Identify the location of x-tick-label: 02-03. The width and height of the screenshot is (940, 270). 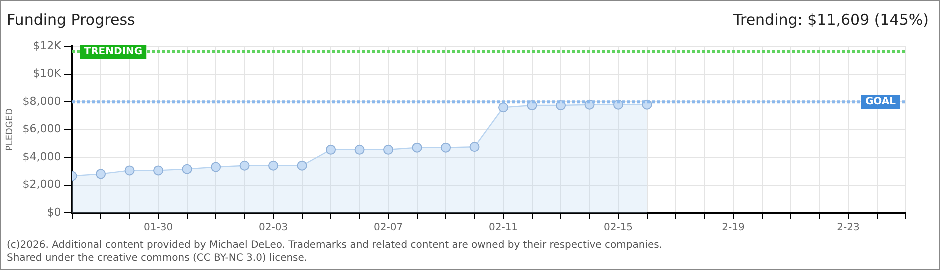
(273, 228).